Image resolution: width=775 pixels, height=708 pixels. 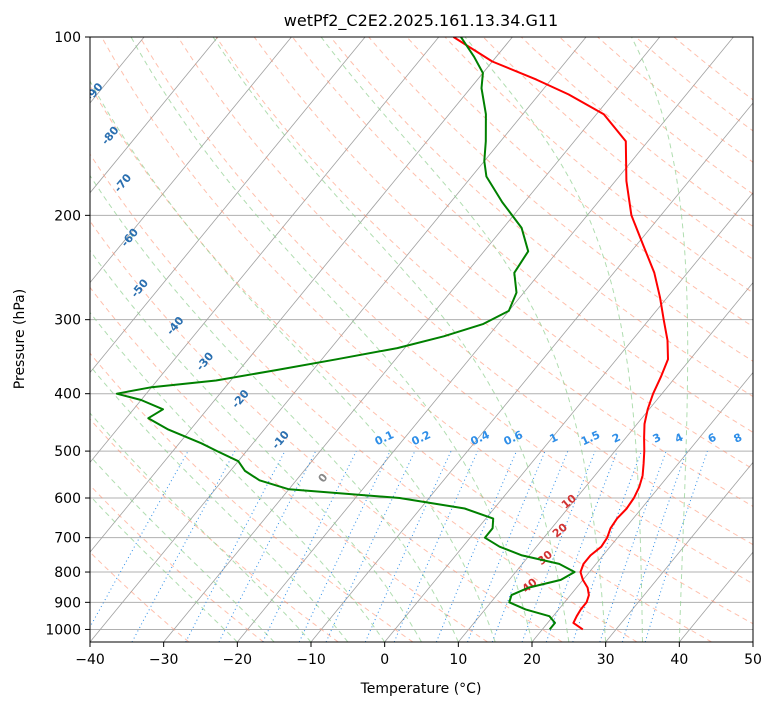 What do you see at coordinates (753, 660) in the screenshot?
I see `x-tick-label: 50` at bounding box center [753, 660].